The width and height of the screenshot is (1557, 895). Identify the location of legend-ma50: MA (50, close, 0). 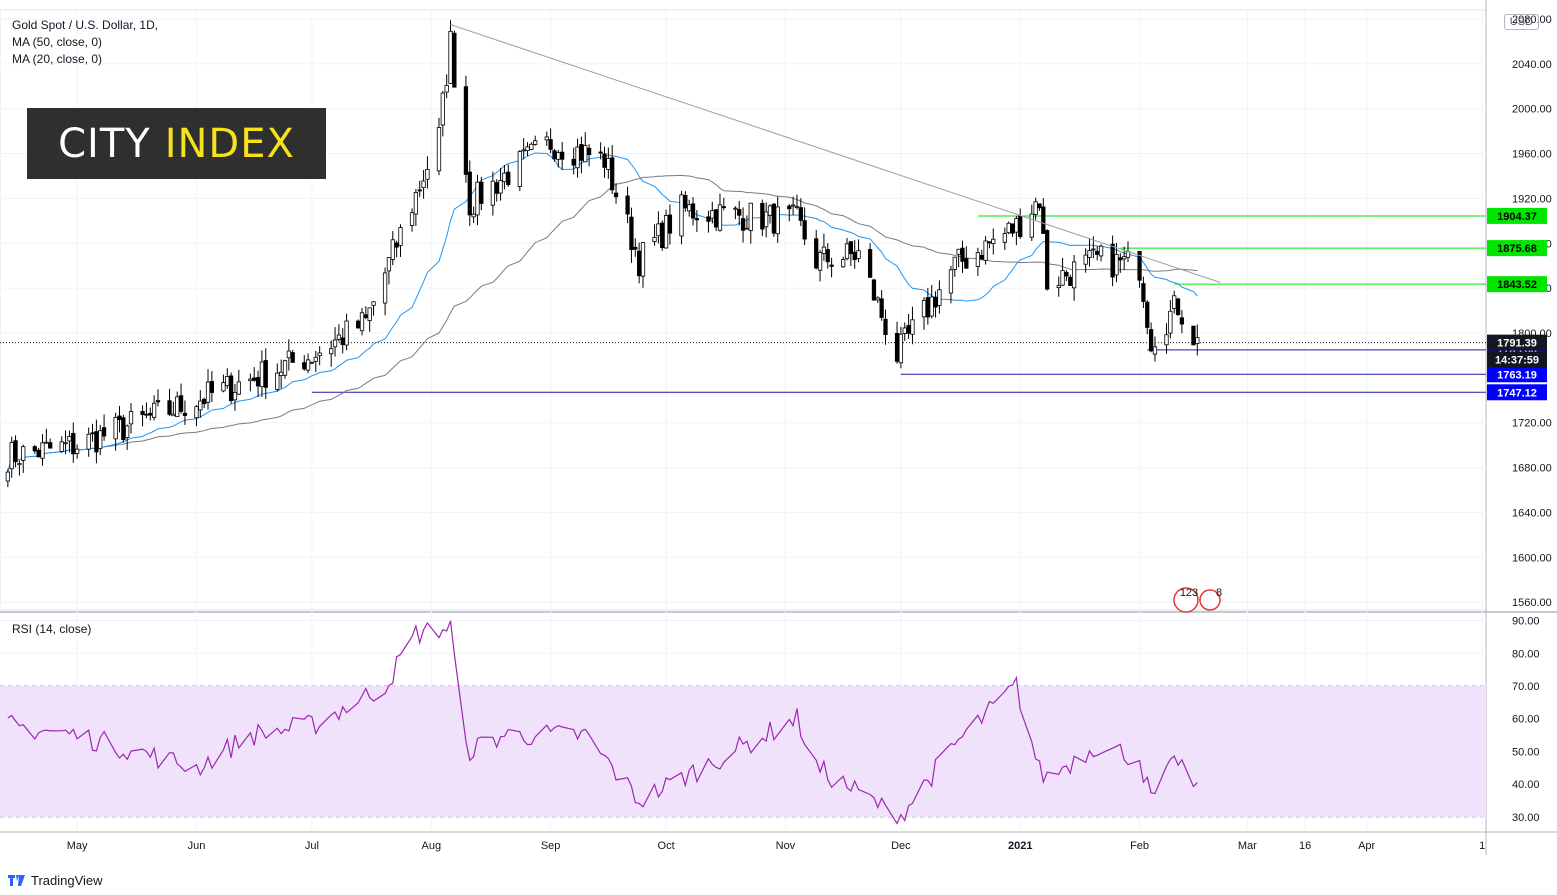
(57, 42).